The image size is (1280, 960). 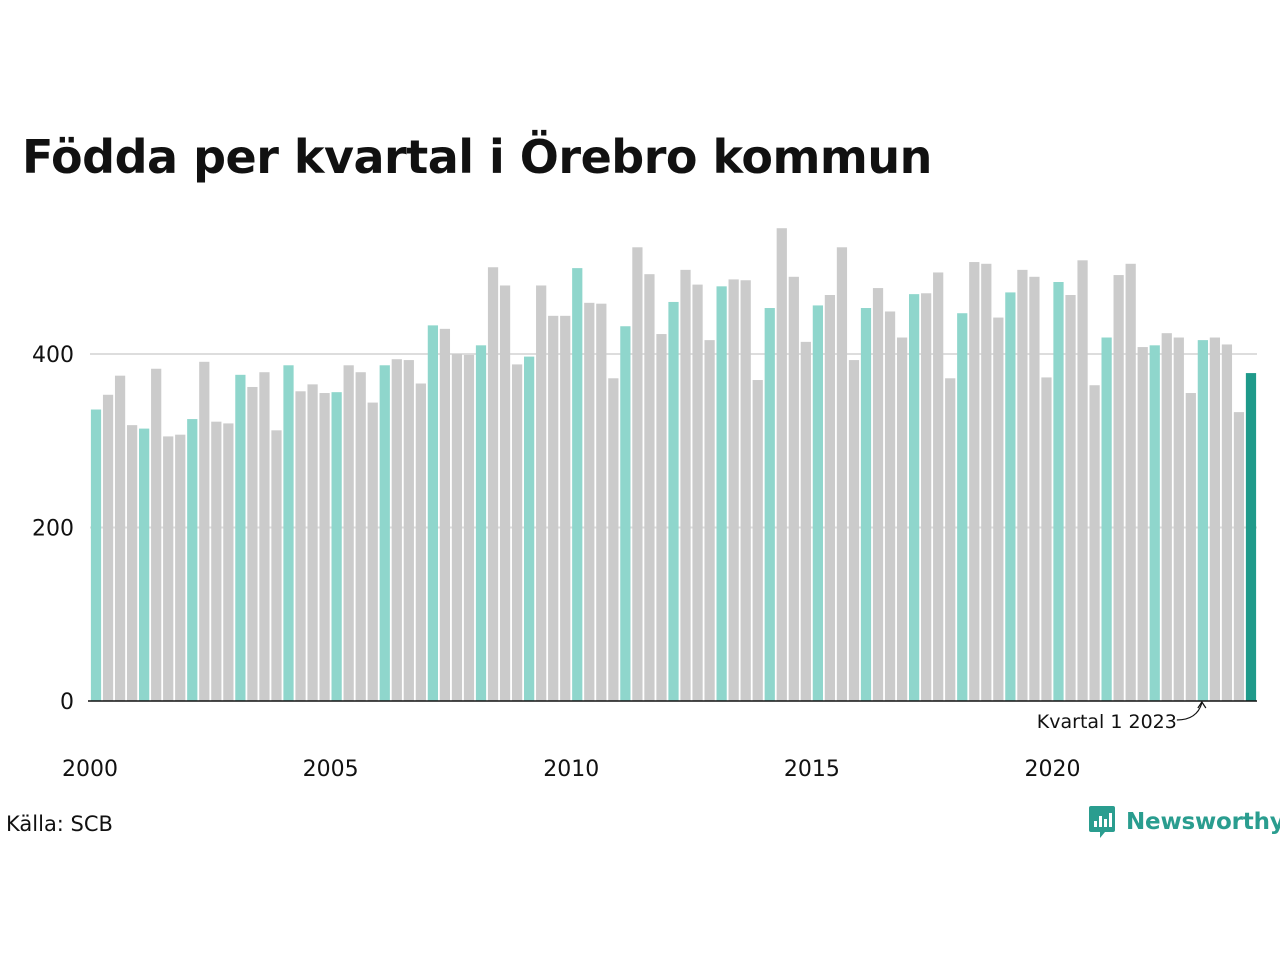 What do you see at coordinates (53, 355) in the screenshot?
I see `y-tick-label: 400` at bounding box center [53, 355].